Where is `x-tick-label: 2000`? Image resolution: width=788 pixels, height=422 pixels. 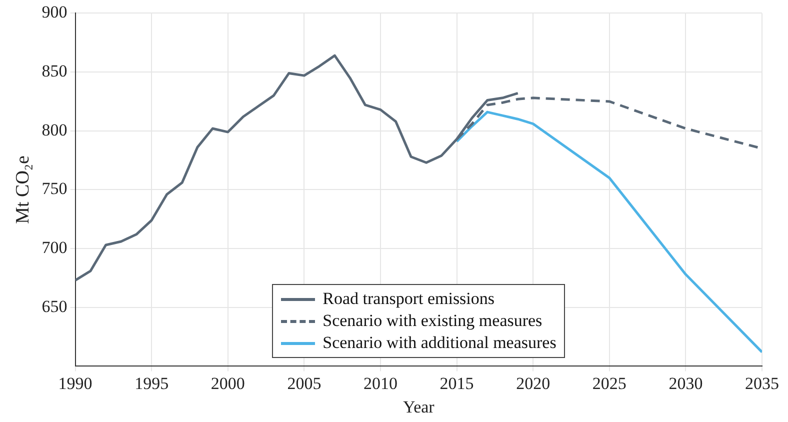
x-tick-label: 2000 is located at coordinates (227, 383).